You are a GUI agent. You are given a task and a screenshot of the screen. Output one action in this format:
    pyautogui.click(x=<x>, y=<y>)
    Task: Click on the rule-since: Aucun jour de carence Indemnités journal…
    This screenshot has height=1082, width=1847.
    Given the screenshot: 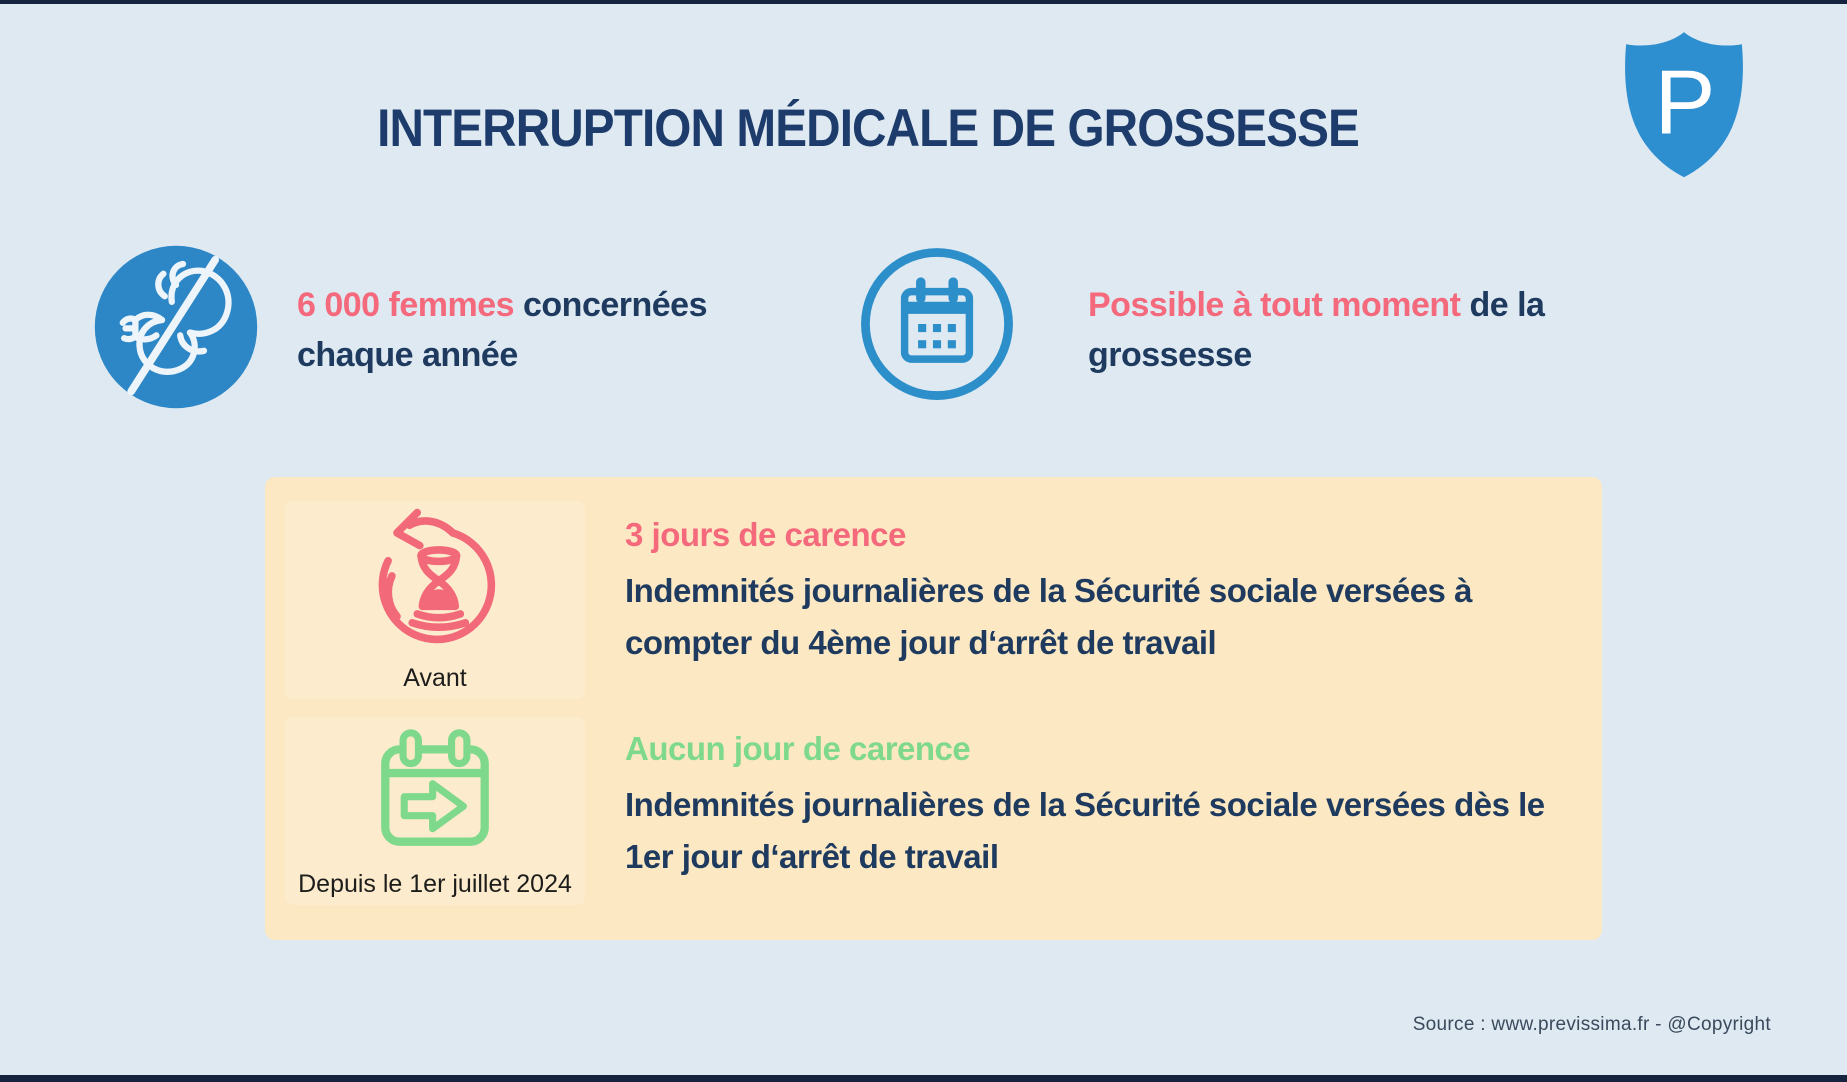 What is the action you would take?
    pyautogui.click(x=1105, y=805)
    